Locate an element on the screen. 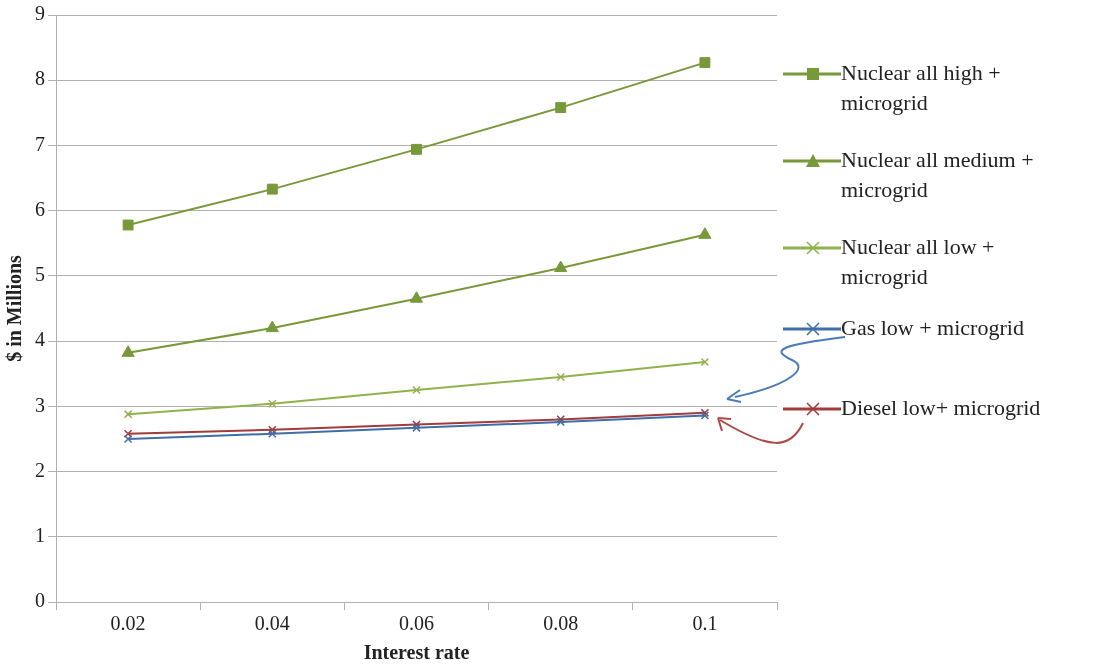 The image size is (1101, 668). y-tick-label: 7 is located at coordinates (40, 143).